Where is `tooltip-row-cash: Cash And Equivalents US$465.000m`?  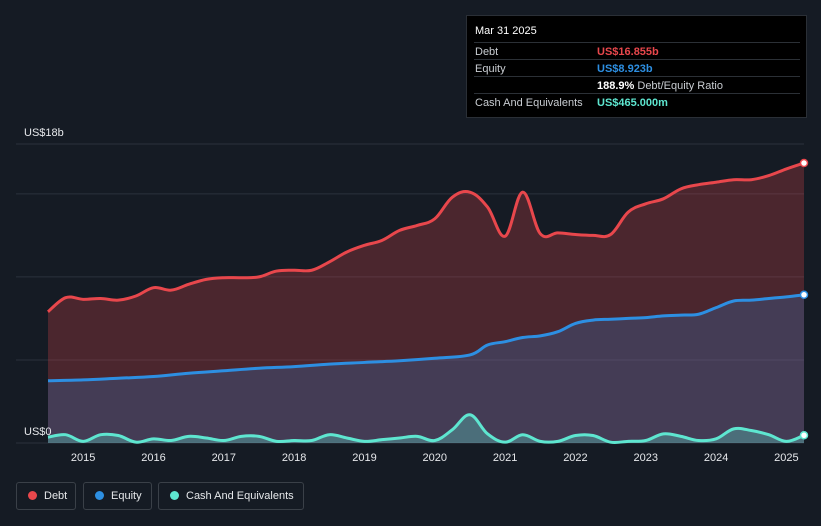 tooltip-row-cash: Cash And Equivalents US$465.000m is located at coordinates (637, 102).